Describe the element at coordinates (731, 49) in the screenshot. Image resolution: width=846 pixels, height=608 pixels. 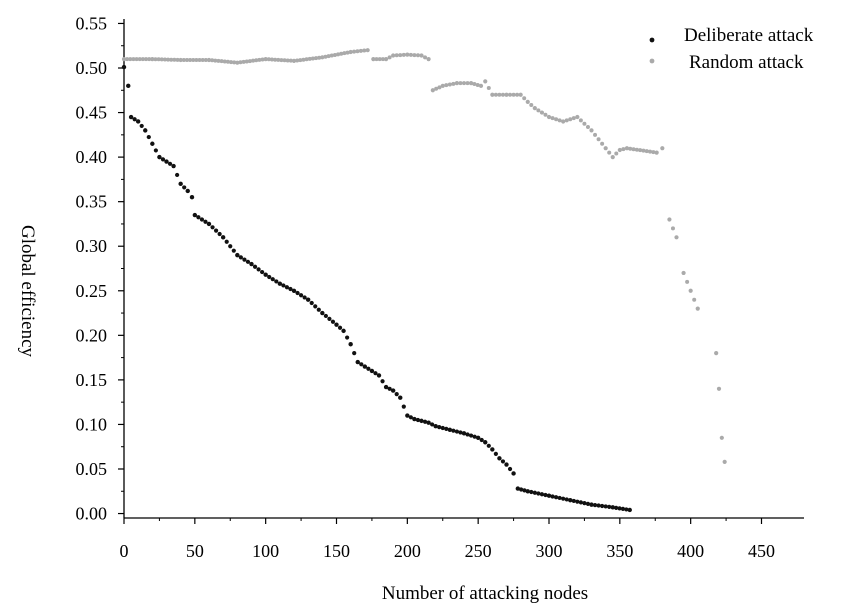
I see `legend: Deliberate attack Random attack` at that location.